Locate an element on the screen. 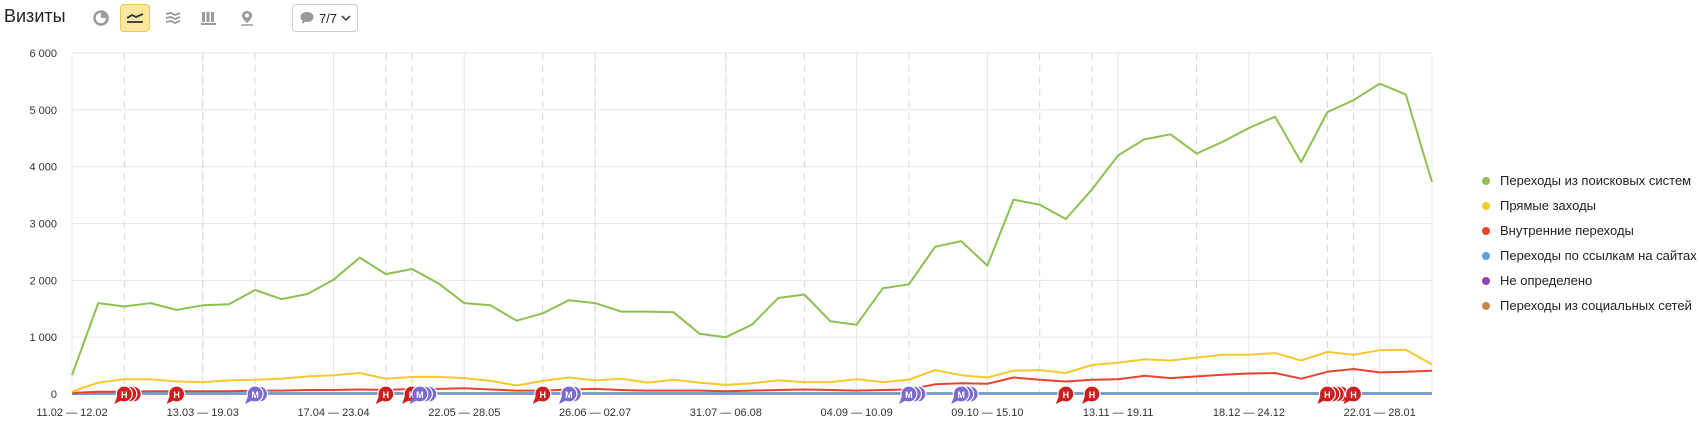  pie-chart-button is located at coordinates (101, 18).